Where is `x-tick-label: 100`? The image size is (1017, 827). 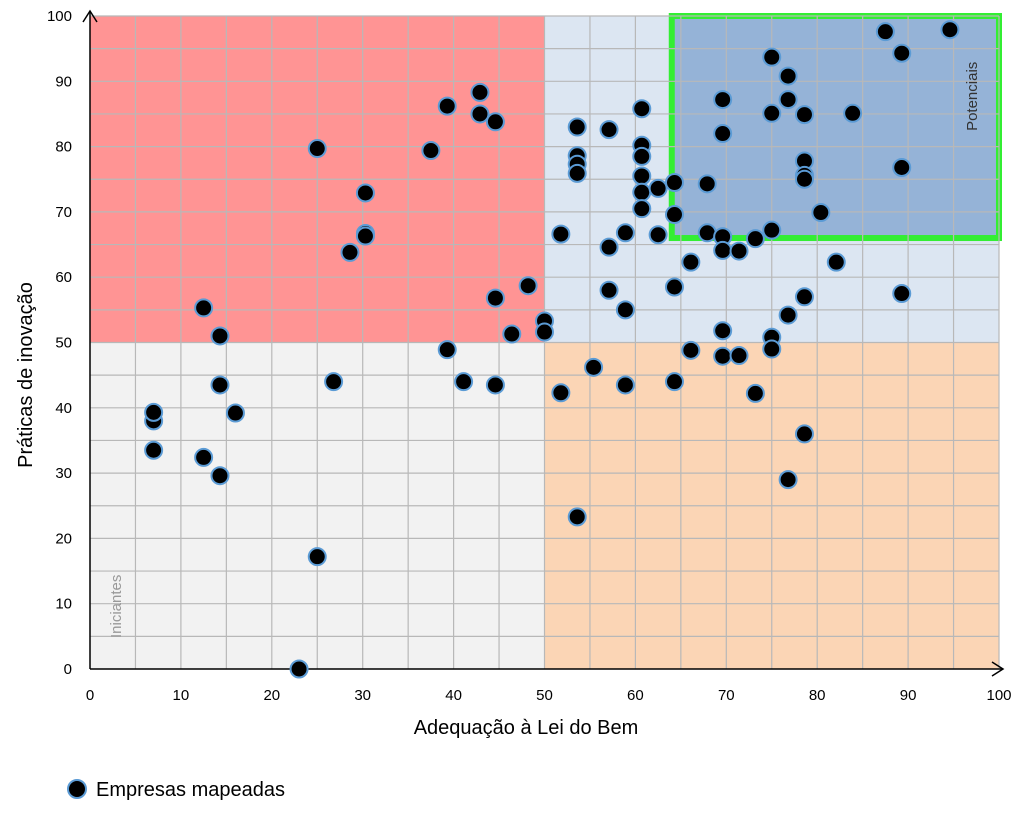 x-tick-label: 100 is located at coordinates (998, 695).